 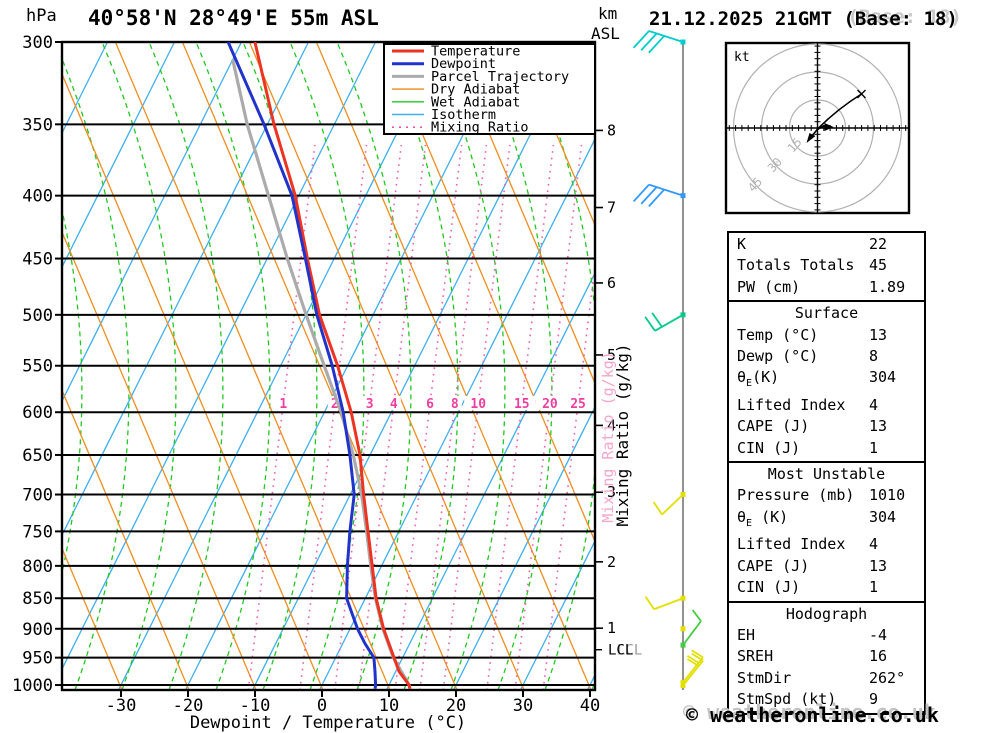 What do you see at coordinates (887, 495) in the screenshot?
I see `index-value: 1010` at bounding box center [887, 495].